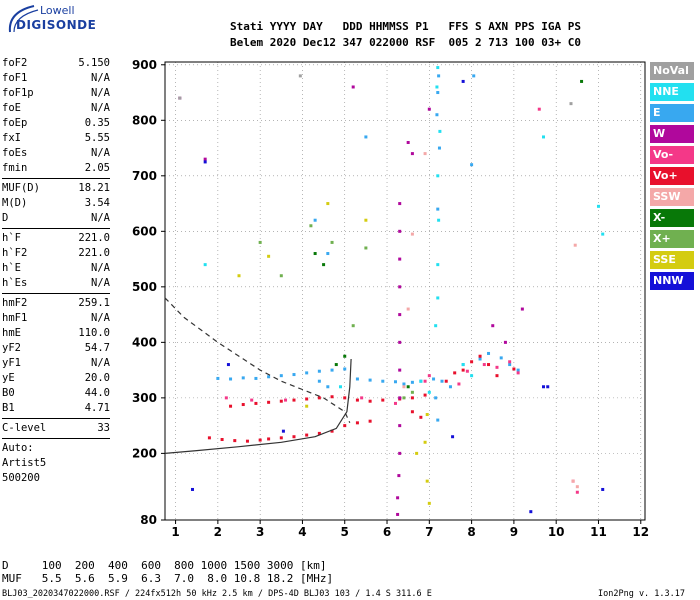  Describe the element at coordinates (11, 348) in the screenshot. I see `param-label: yF2` at that location.